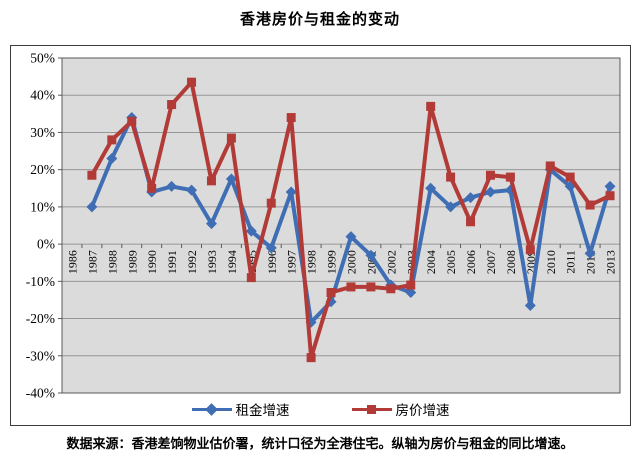 The image size is (640, 464). I want to click on y-axis-label: 50%, so click(42, 58).